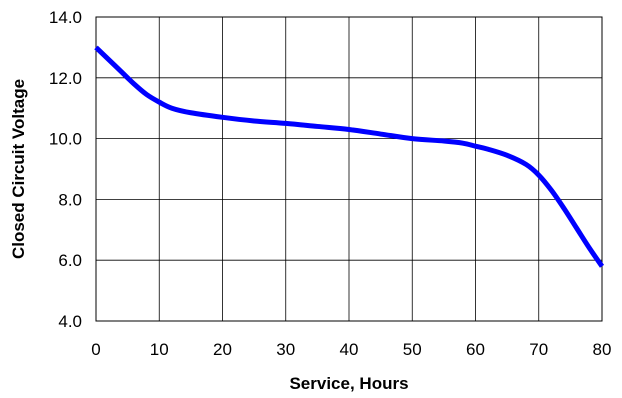 The height and width of the screenshot is (398, 622). What do you see at coordinates (95, 349) in the screenshot?
I see `x-tick-label: 0` at bounding box center [95, 349].